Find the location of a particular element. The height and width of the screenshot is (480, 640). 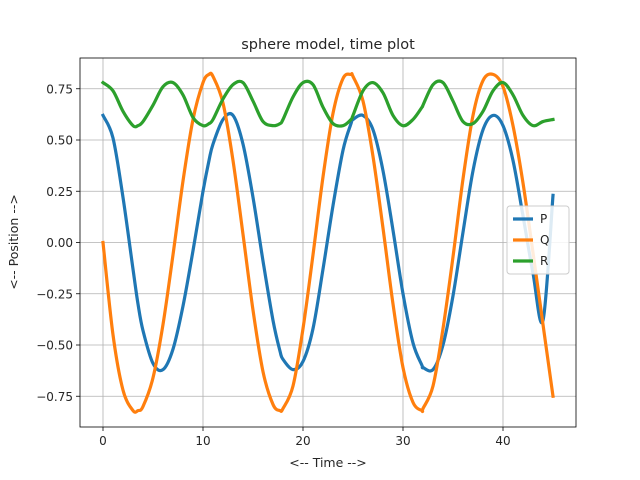

legend-box is located at coordinates (538, 240).